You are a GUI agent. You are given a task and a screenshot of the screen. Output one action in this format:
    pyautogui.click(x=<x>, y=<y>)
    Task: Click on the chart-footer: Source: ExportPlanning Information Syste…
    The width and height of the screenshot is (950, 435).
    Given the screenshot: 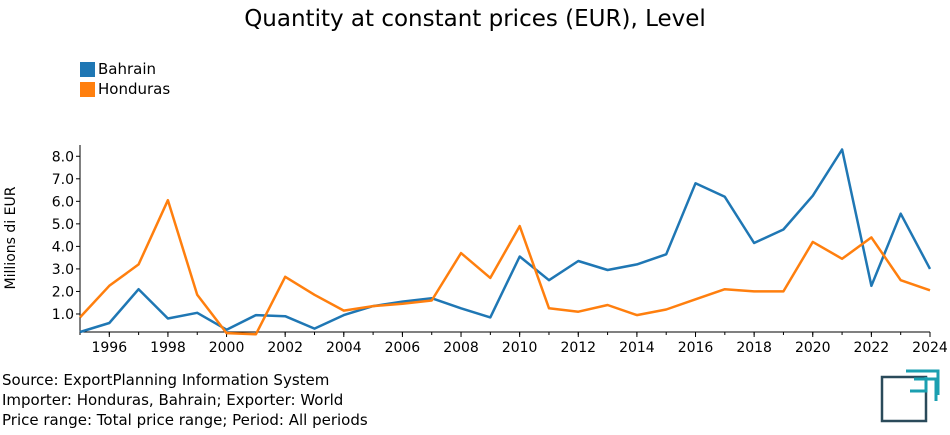 What is the action you would take?
    pyautogui.click(x=185, y=400)
    